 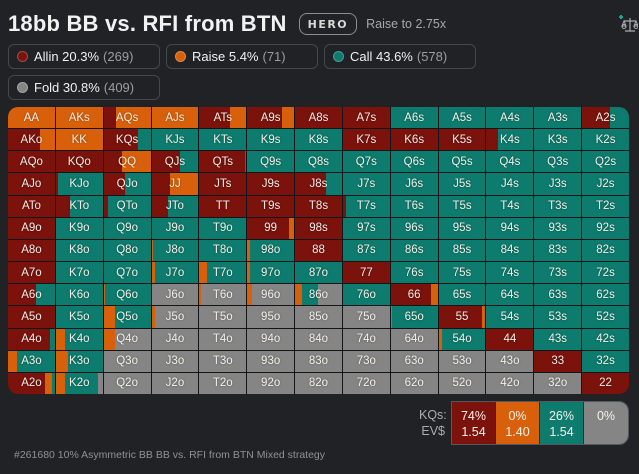 I want to click on hand-cell-JTs: JTs, so click(x=223, y=184).